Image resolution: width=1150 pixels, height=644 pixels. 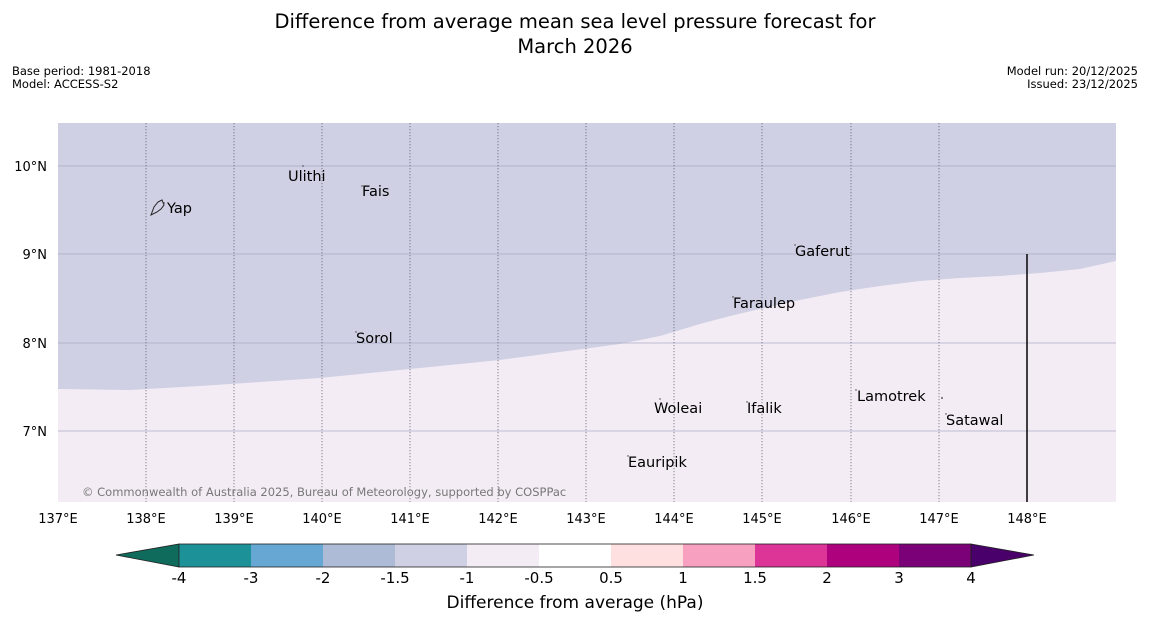 What do you see at coordinates (538, 578) in the screenshot?
I see `colorbar-tick: -0.5` at bounding box center [538, 578].